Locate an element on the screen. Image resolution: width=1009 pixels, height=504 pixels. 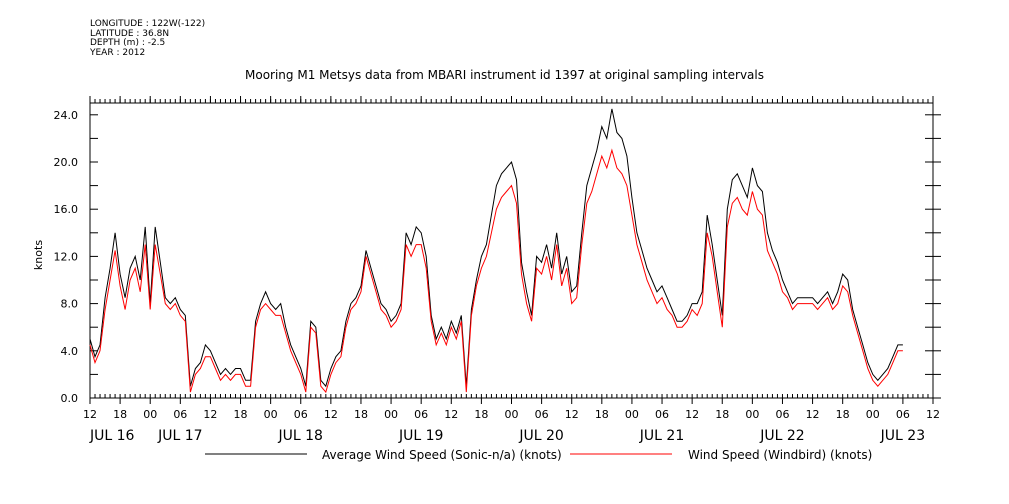
y-tick-label: 16.0 is located at coordinates (66, 209).